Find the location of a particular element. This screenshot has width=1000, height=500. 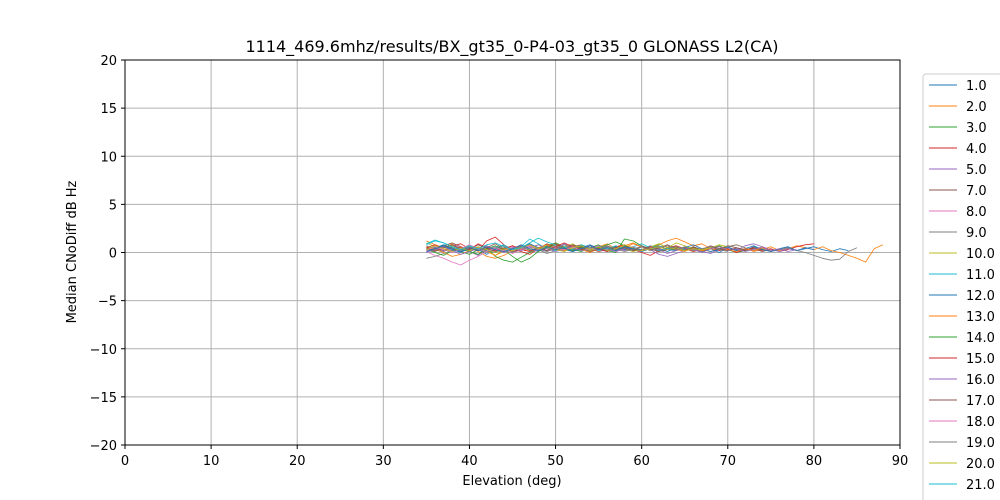

legend-item: 16.0 is located at coordinates (962, 380).